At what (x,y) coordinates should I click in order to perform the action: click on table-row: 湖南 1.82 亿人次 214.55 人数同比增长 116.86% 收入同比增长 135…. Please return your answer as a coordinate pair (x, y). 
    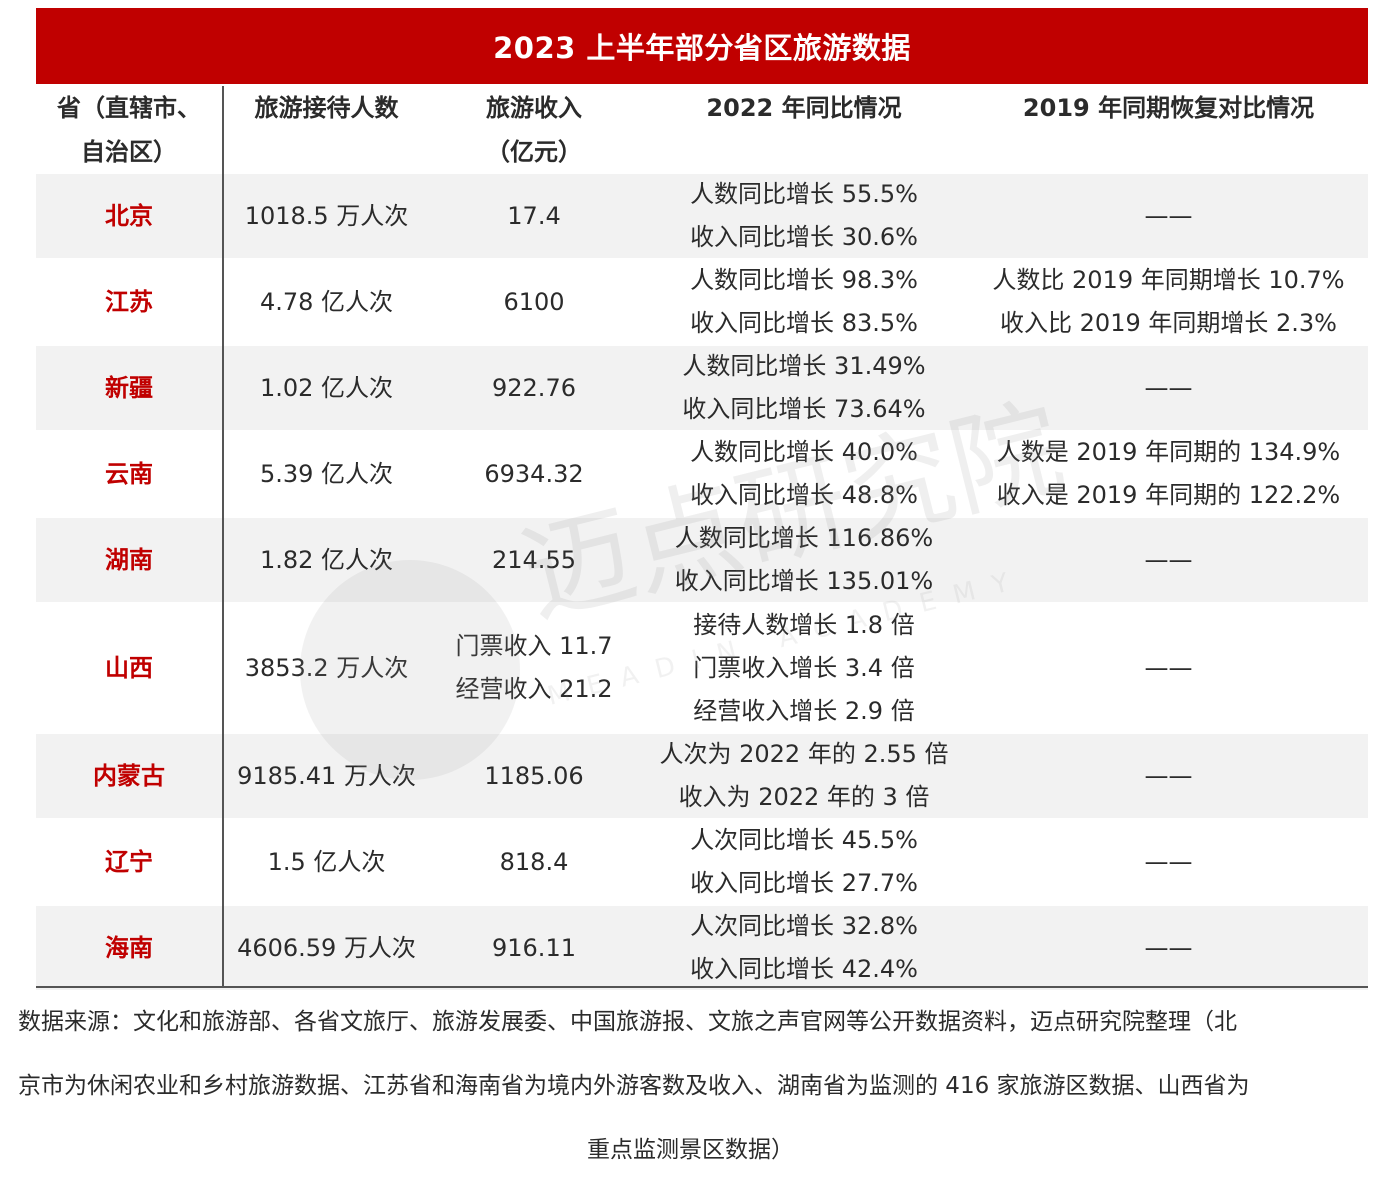
    Looking at the image, I should click on (702, 561).